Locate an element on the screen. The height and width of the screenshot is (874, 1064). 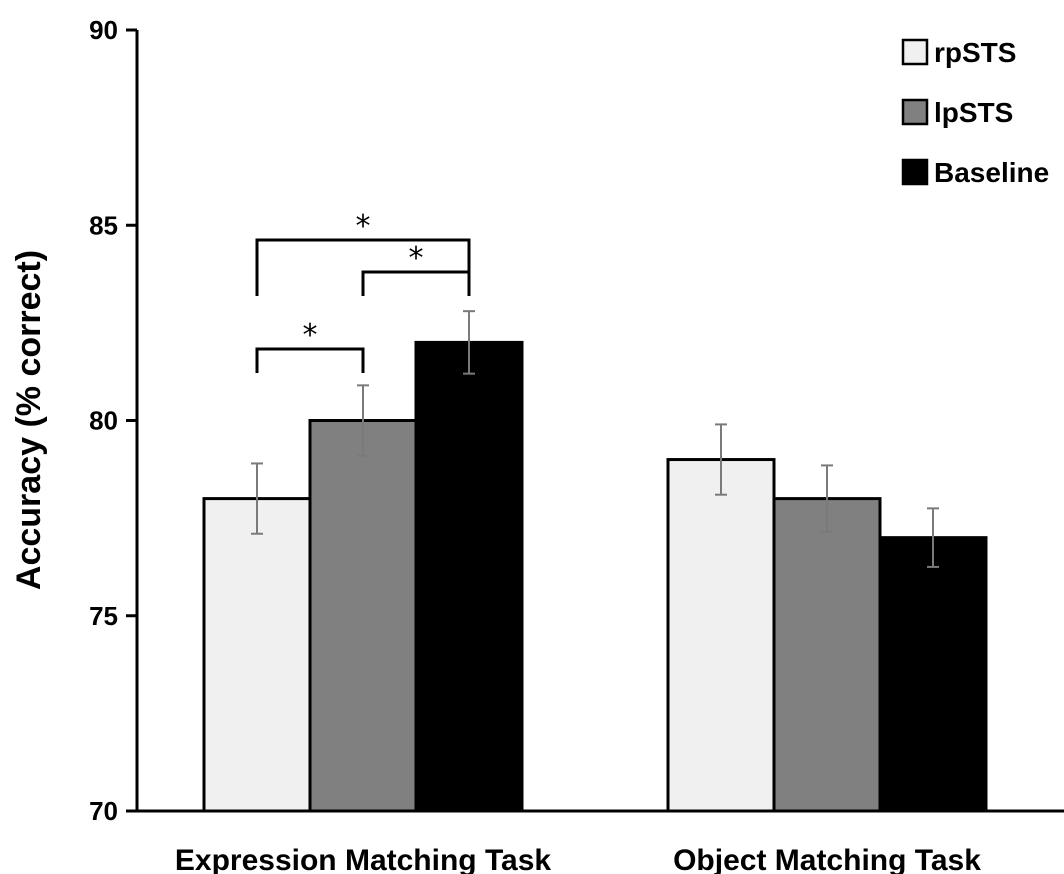
bar-rpsts-object is located at coordinates (721, 635).